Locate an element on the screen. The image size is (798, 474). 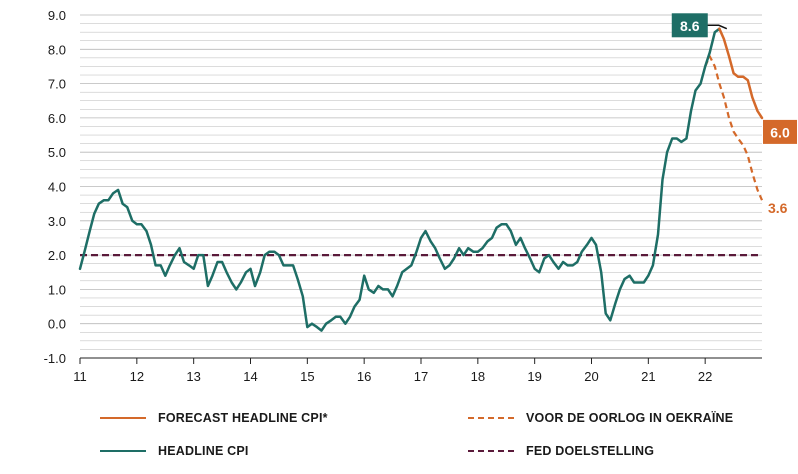
legend-label-pre-war: VOOR DE OORLOG IN OEKRAÏNE is located at coordinates (630, 418).